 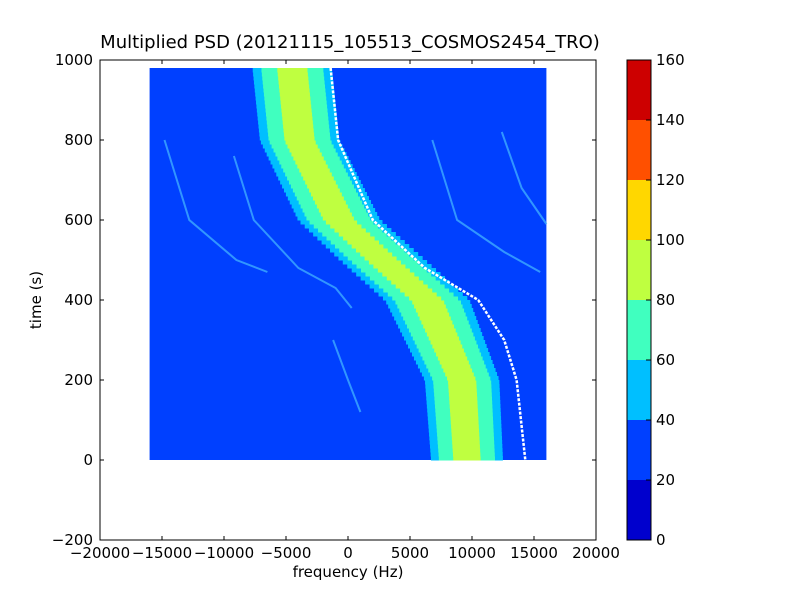 I want to click on x-tick-label: 0, so click(x=348, y=553).